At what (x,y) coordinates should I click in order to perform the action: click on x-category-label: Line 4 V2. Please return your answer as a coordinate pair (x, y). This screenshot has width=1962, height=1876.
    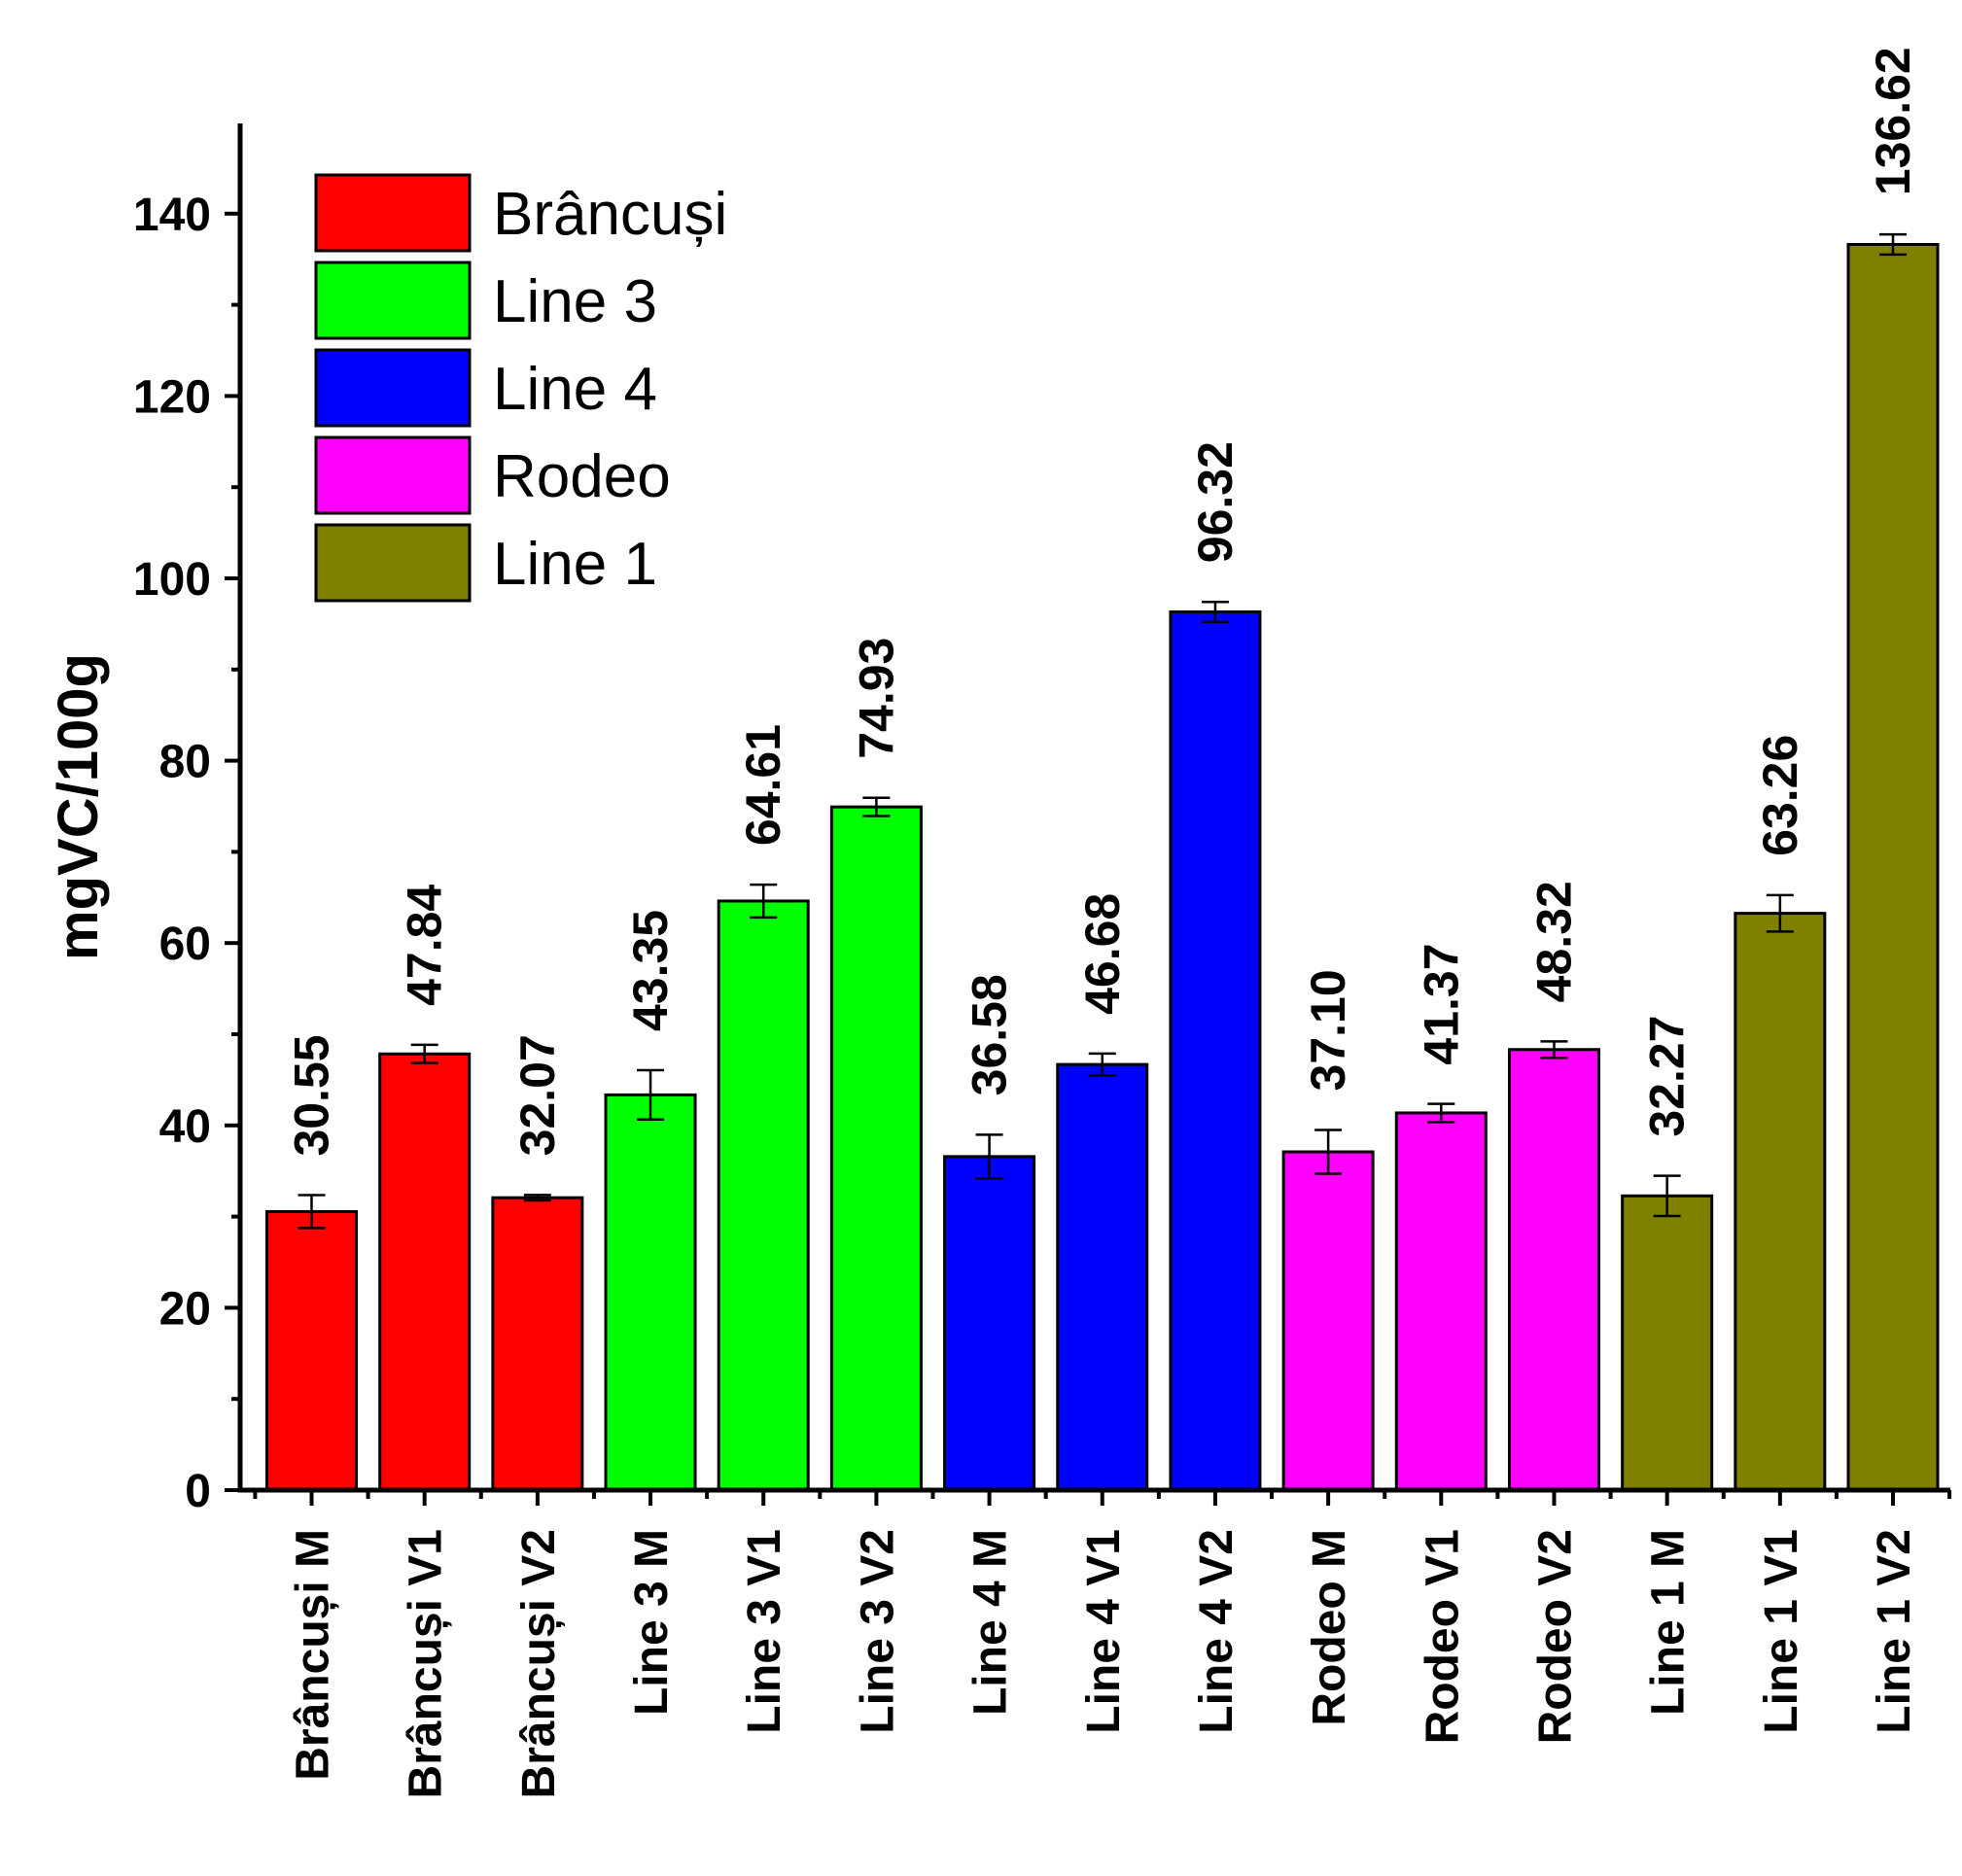
    Looking at the image, I should click on (1217, 1631).